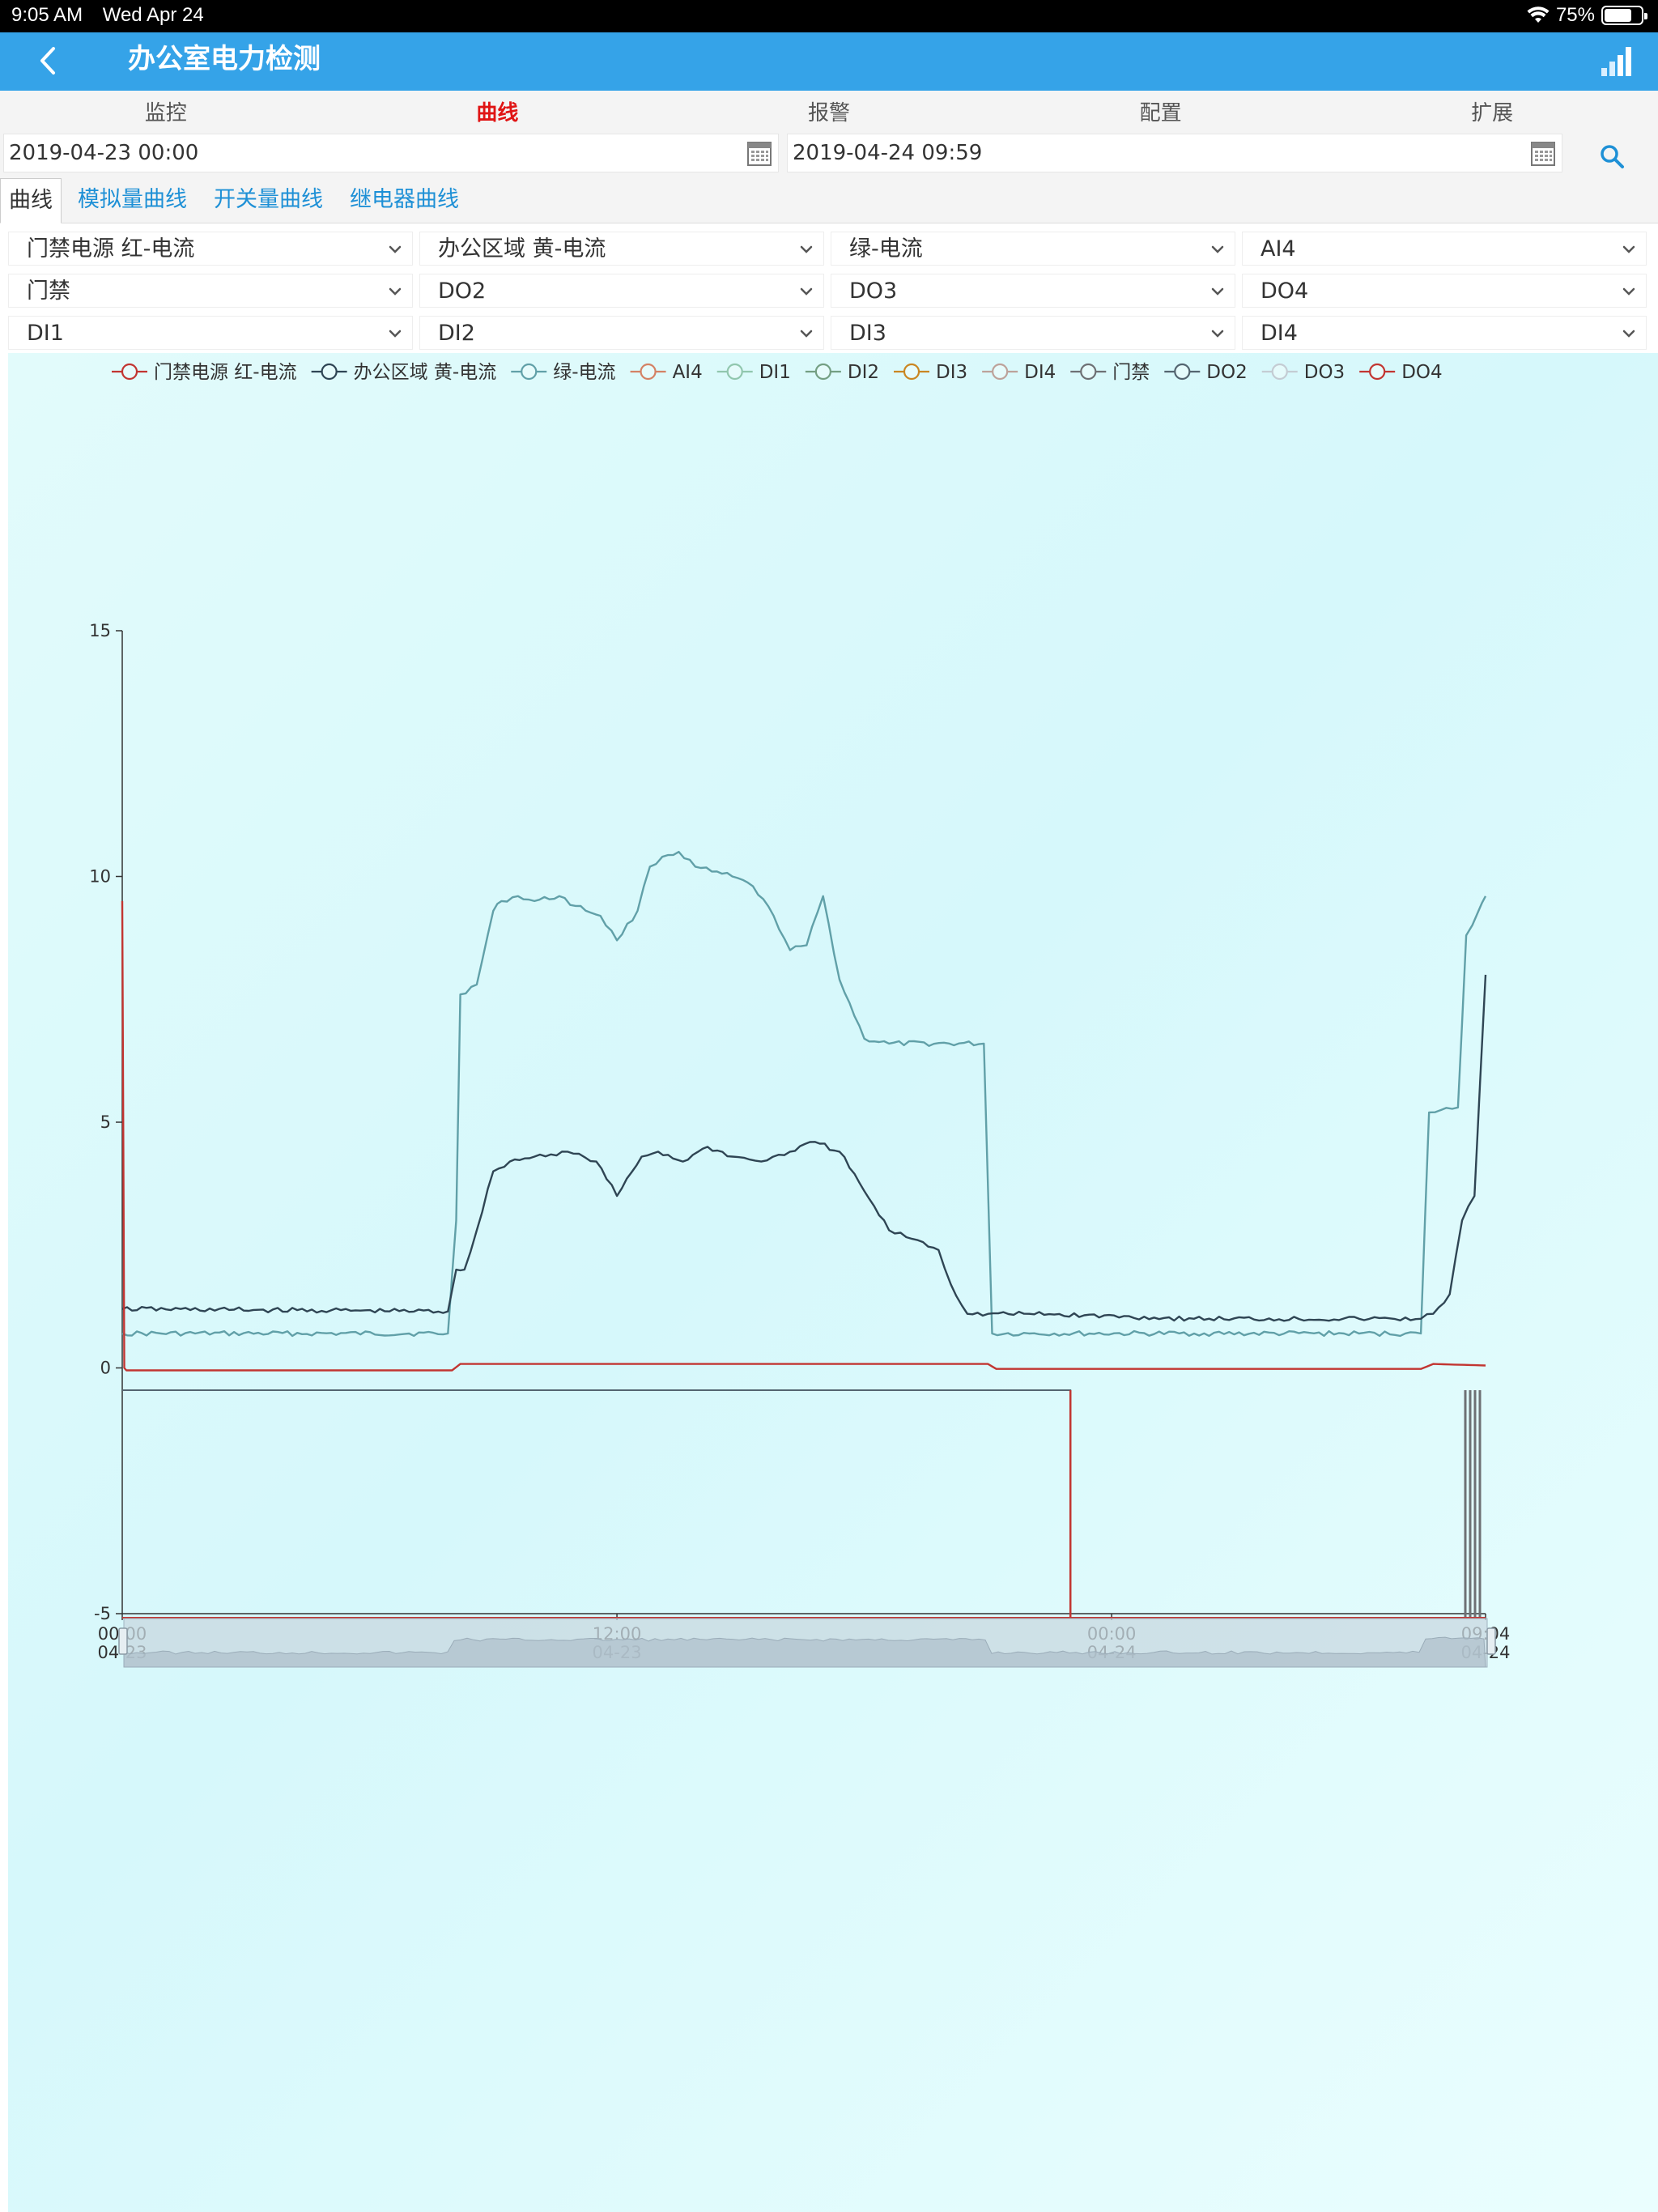  What do you see at coordinates (1444, 249) in the screenshot?
I see `series-select: AI4` at bounding box center [1444, 249].